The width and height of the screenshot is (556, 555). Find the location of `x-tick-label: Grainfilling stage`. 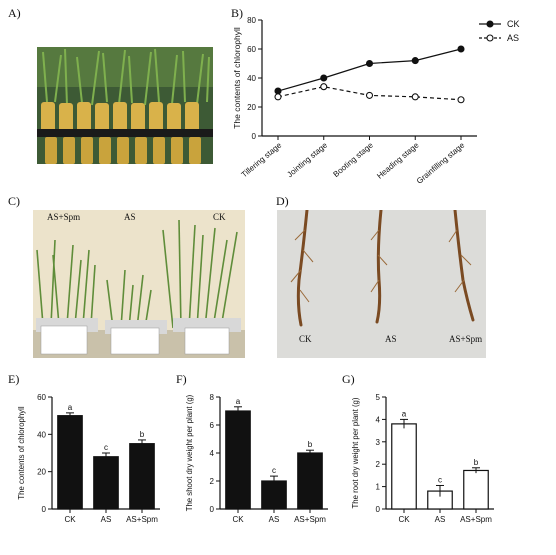

x-tick-label: Grainfilling stage is located at coordinates (441, 163).